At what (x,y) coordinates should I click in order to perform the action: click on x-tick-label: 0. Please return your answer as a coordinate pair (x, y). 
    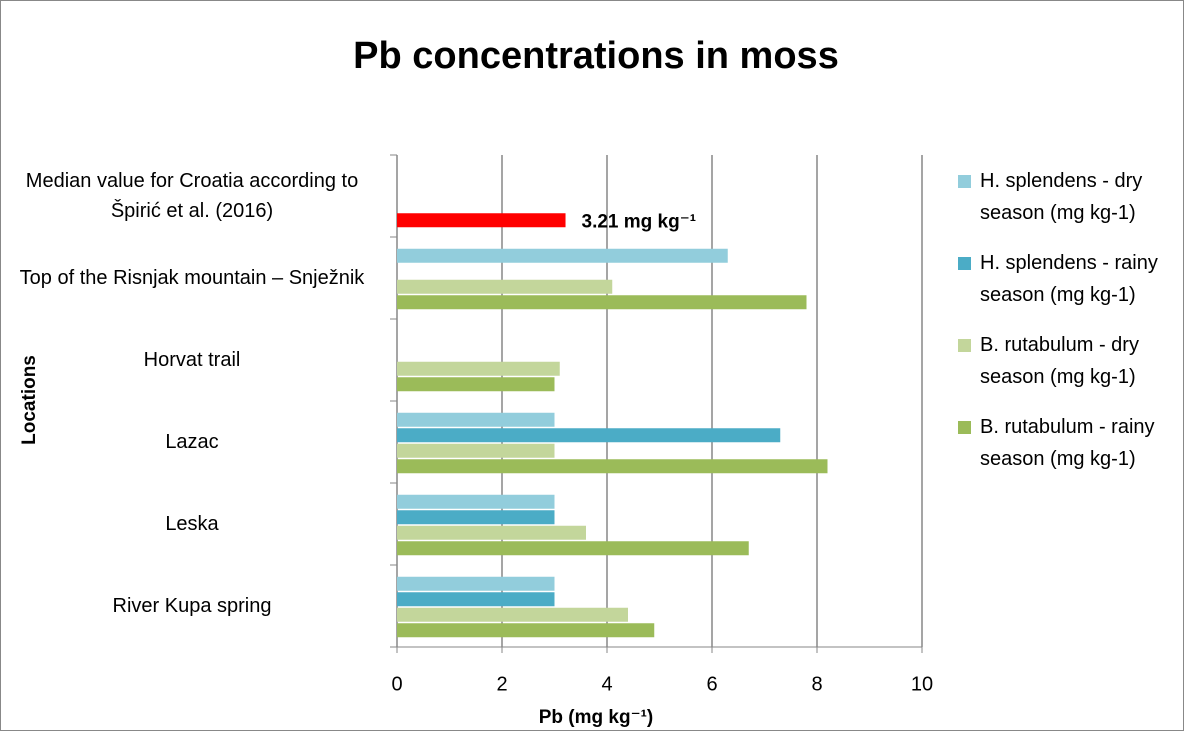
    Looking at the image, I should click on (396, 684).